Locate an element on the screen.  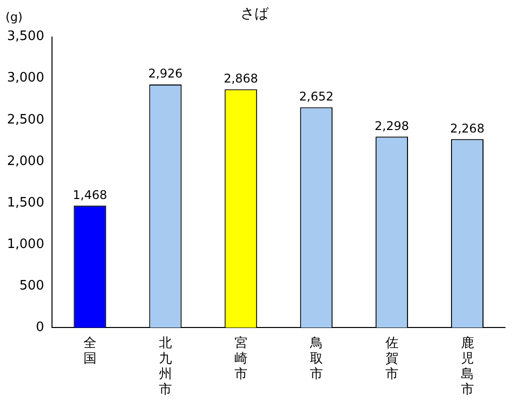
data-label: 1,468 is located at coordinates (90, 195).